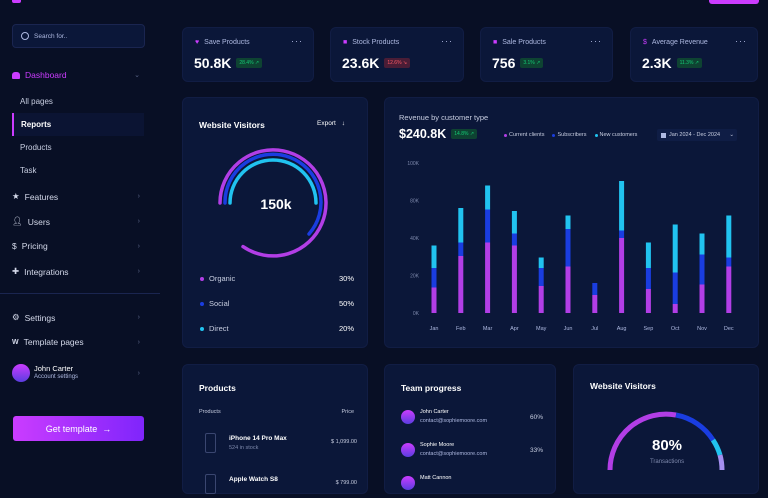  I want to click on star-icon: ★, so click(16, 196).